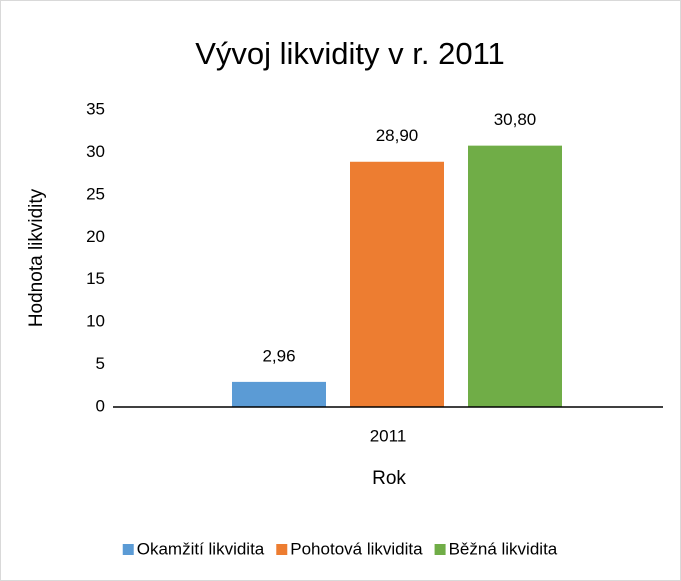 This screenshot has height=581, width=681. I want to click on y-tick-label: 5, so click(100, 363).